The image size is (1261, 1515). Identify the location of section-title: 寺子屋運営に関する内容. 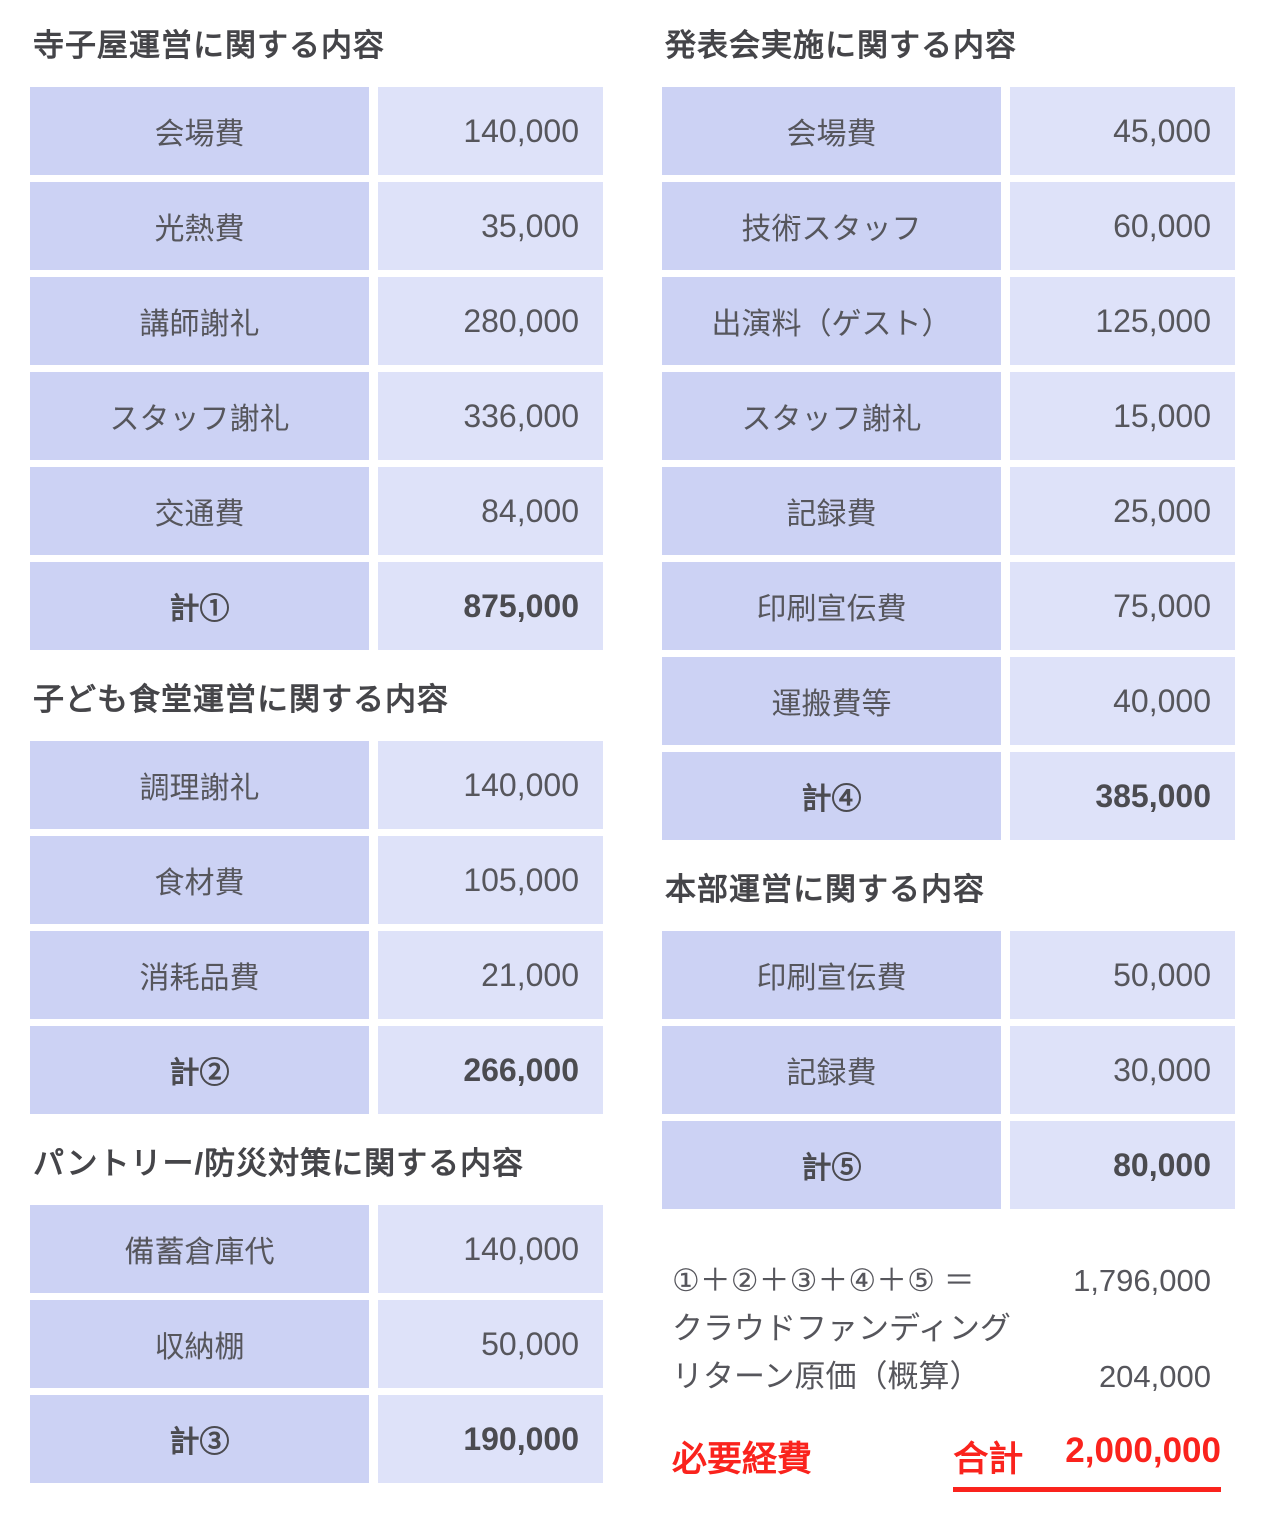
(209, 45).